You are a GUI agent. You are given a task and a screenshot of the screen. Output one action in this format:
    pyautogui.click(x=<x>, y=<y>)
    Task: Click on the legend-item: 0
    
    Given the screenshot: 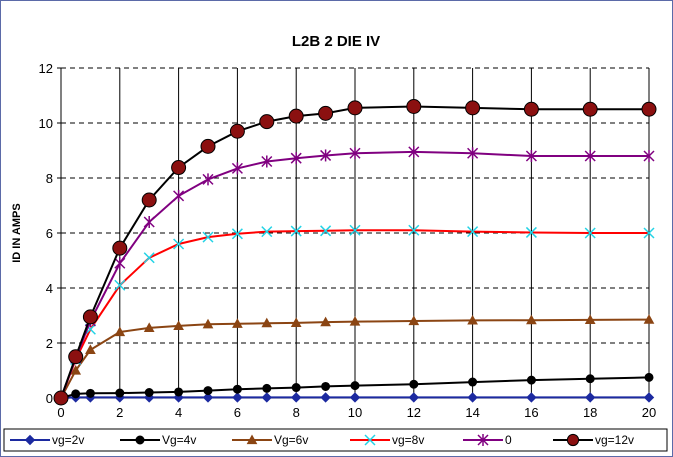 What is the action you would take?
    pyautogui.click(x=487, y=440)
    